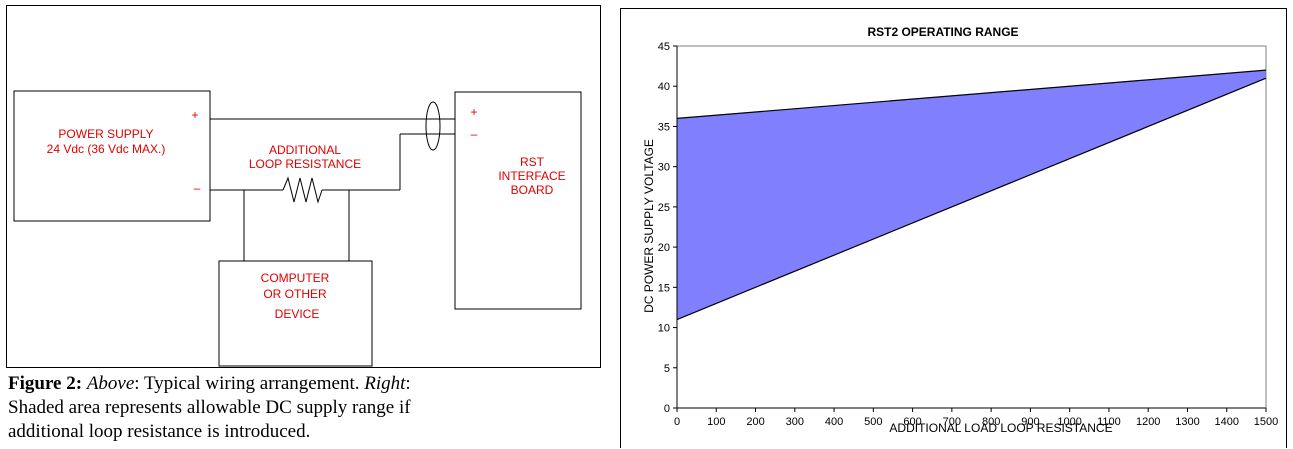  I want to click on x-tick-label: 400, so click(834, 422).